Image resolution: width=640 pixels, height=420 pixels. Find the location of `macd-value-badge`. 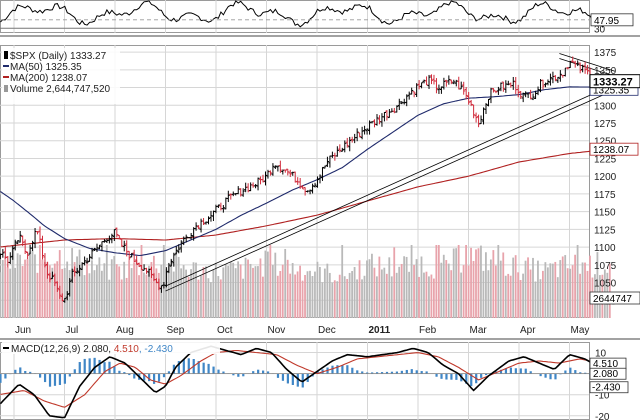

macd-value-badge is located at coordinates (608, 373).